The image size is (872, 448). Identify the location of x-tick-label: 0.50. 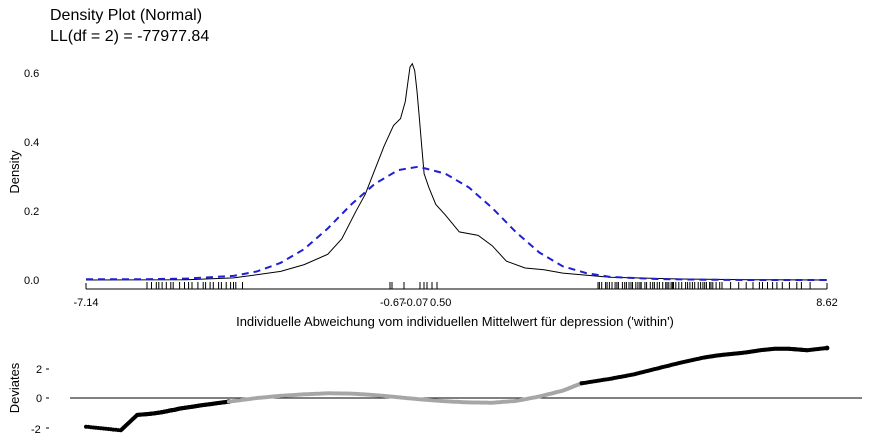
(440, 303).